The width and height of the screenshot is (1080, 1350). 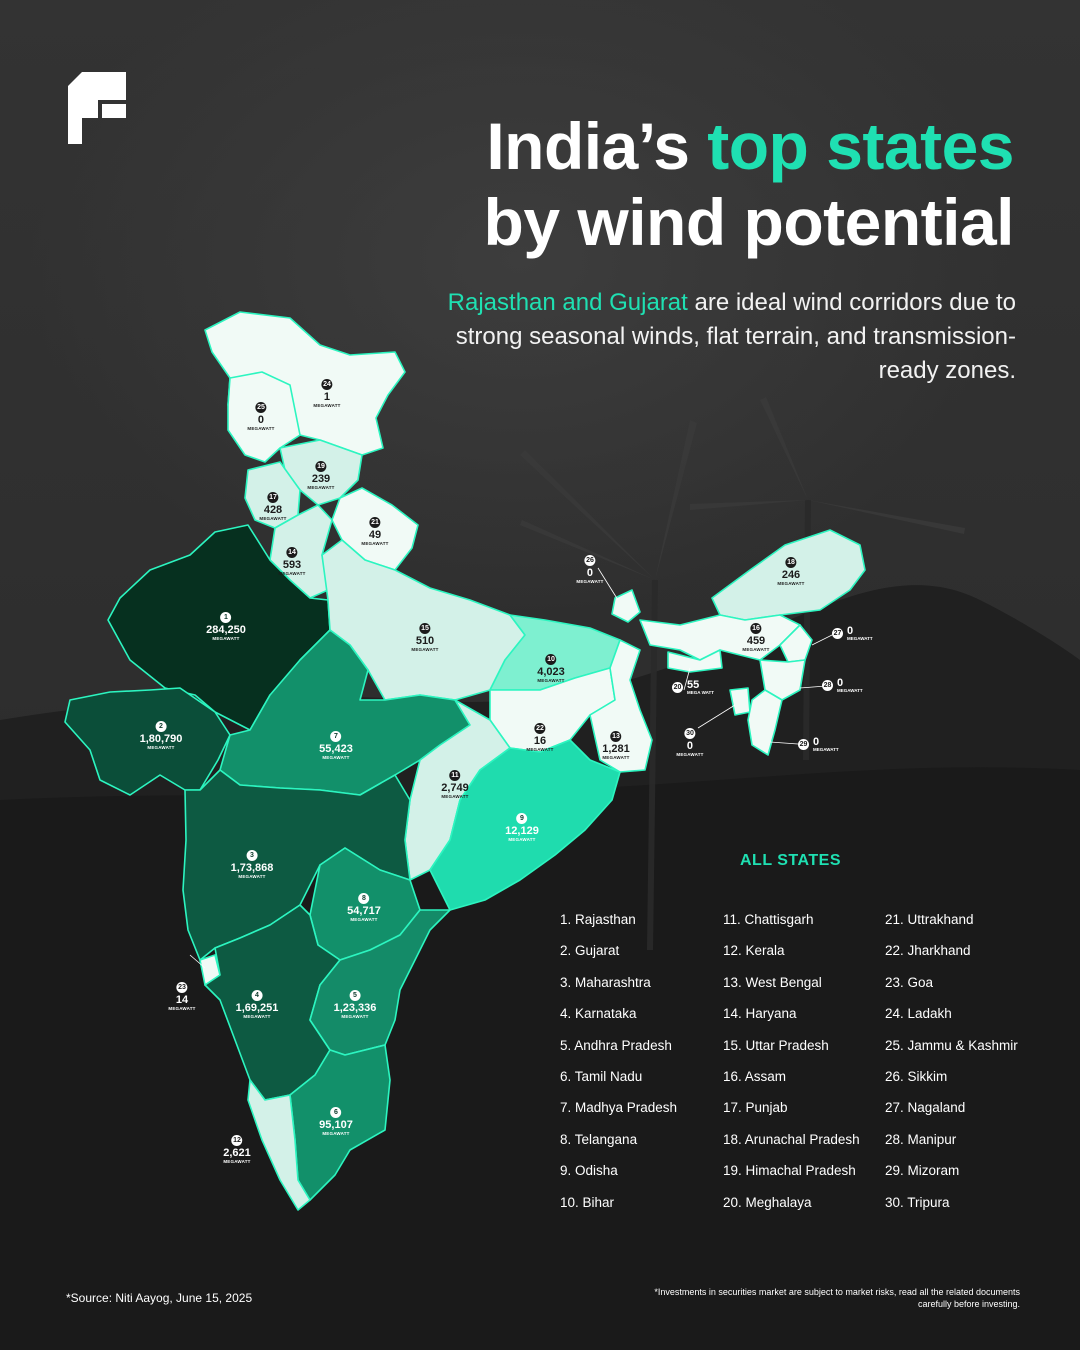 I want to click on map-label-12: 12 2,621 MEGAWATT, so click(x=237, y=1149).